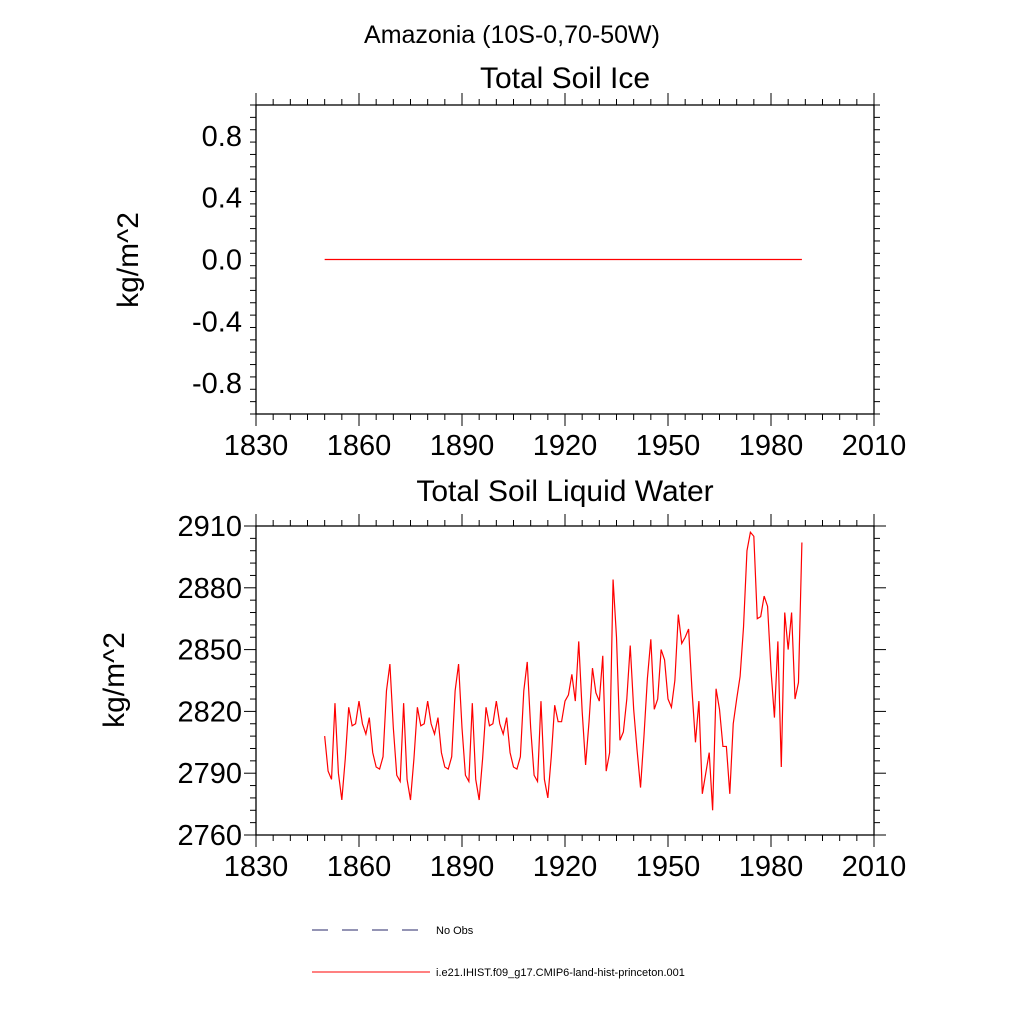 The height and width of the screenshot is (1024, 1024). Describe the element at coordinates (222, 199) in the screenshot. I see `y-tick-label: 0.4` at that location.